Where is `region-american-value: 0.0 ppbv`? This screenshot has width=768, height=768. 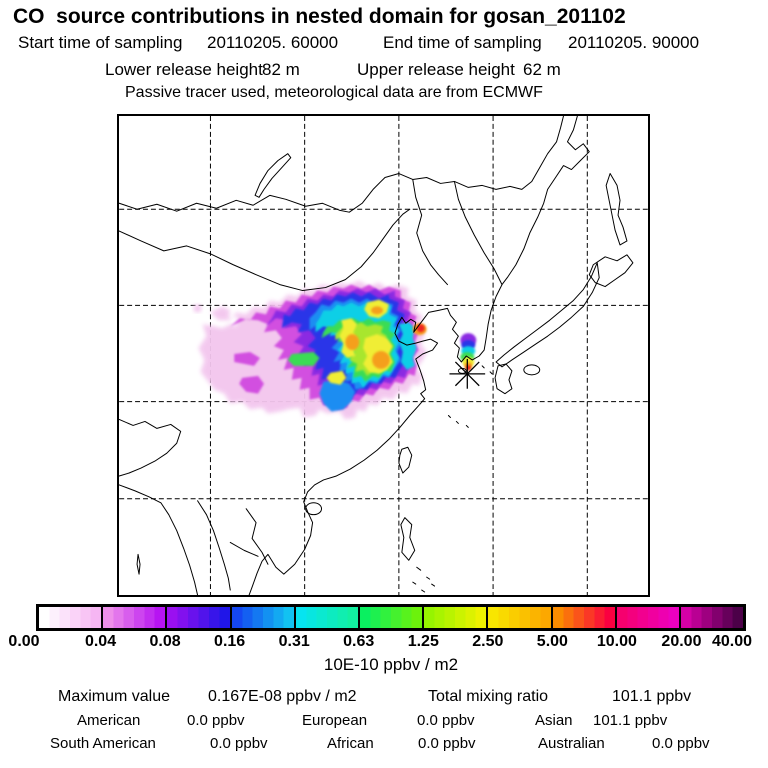
region-american-value: 0.0 ppbv is located at coordinates (216, 720).